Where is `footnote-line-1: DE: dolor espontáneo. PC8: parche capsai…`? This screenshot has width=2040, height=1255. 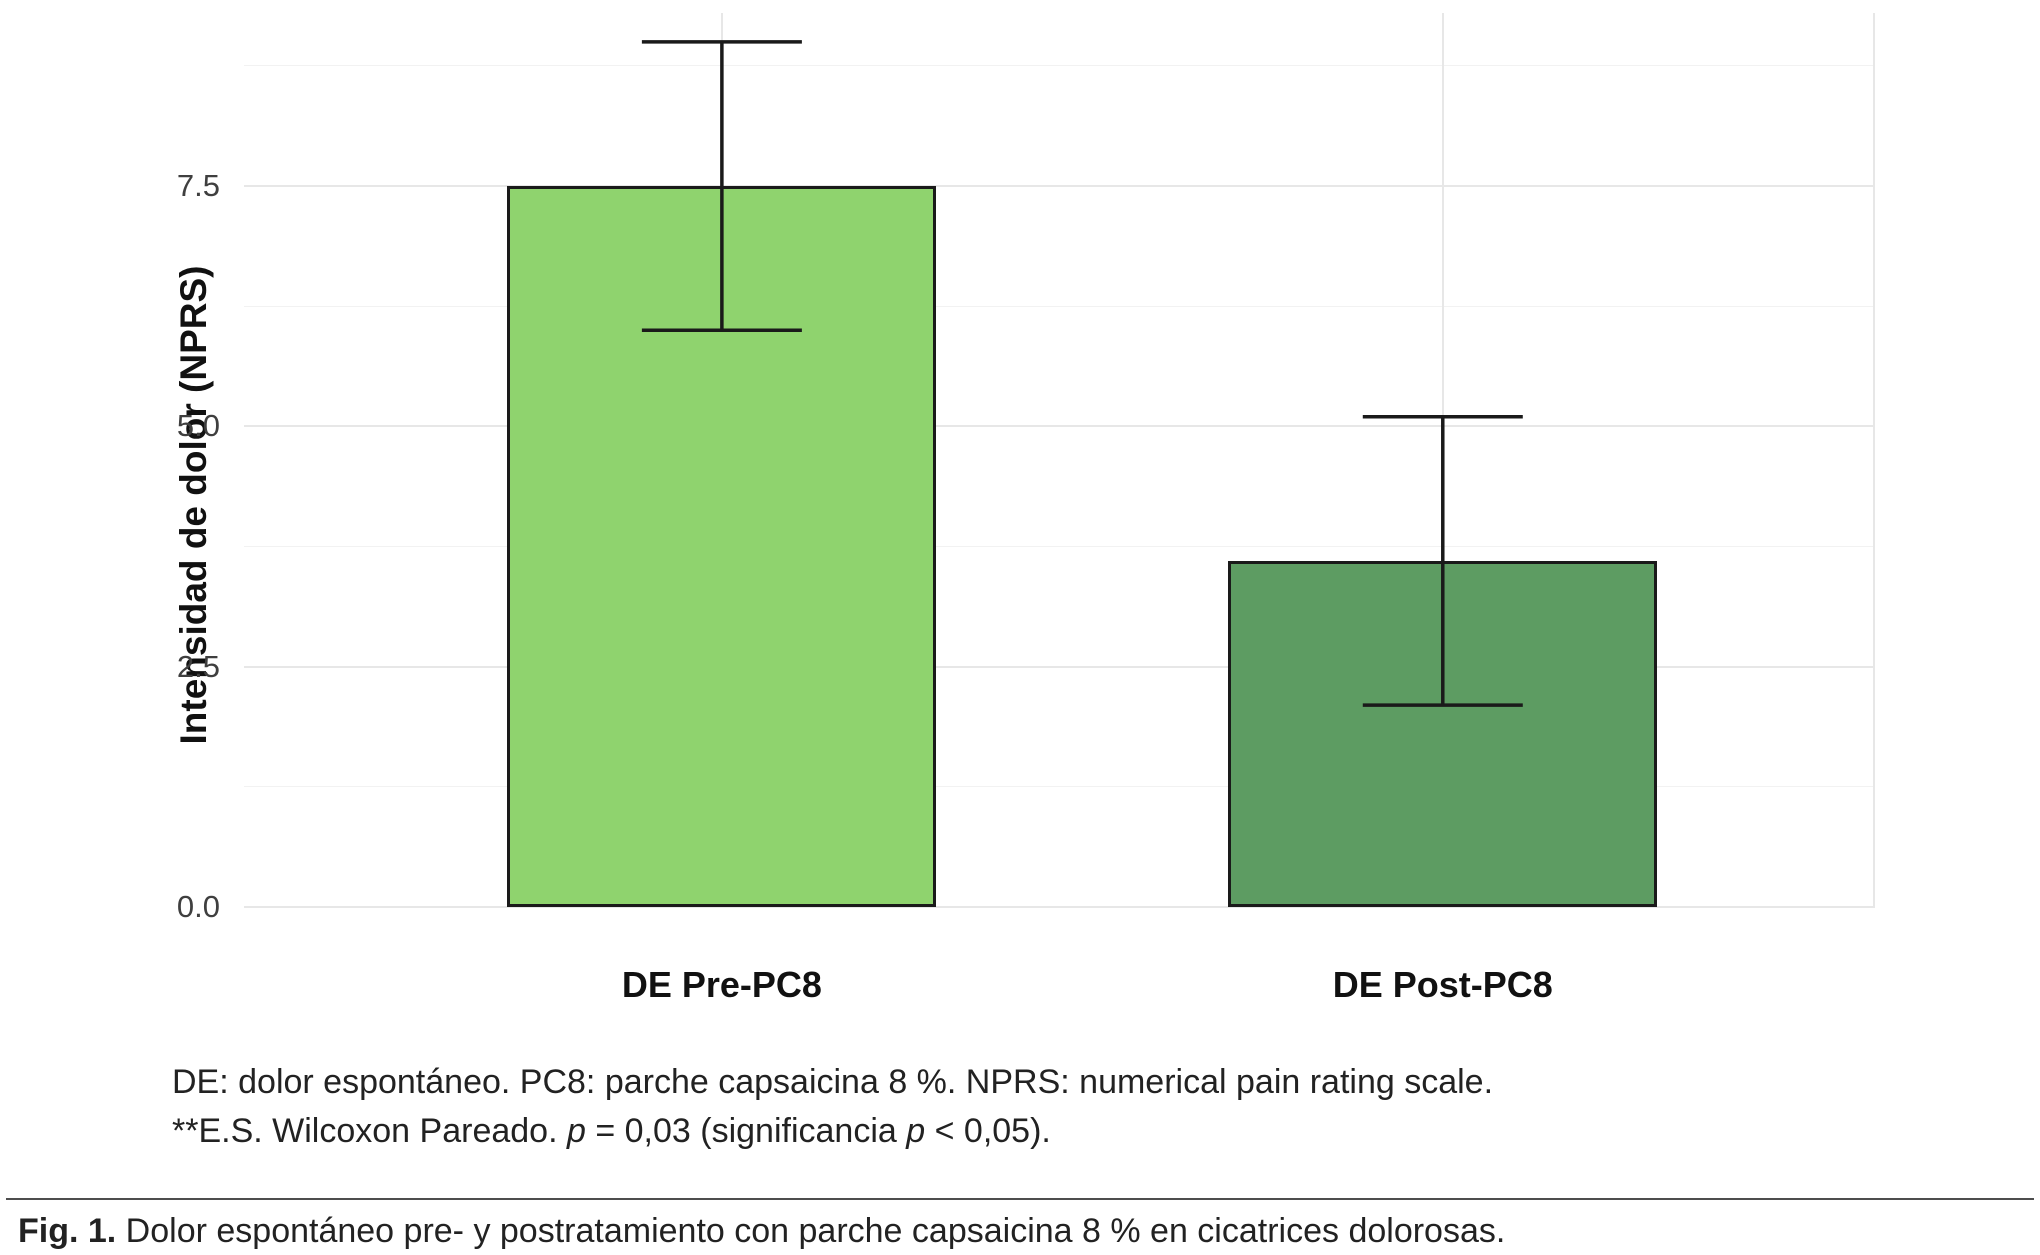
footnote-line-1: DE: dolor espontáneo. PC8: parche capsai… is located at coordinates (833, 1082).